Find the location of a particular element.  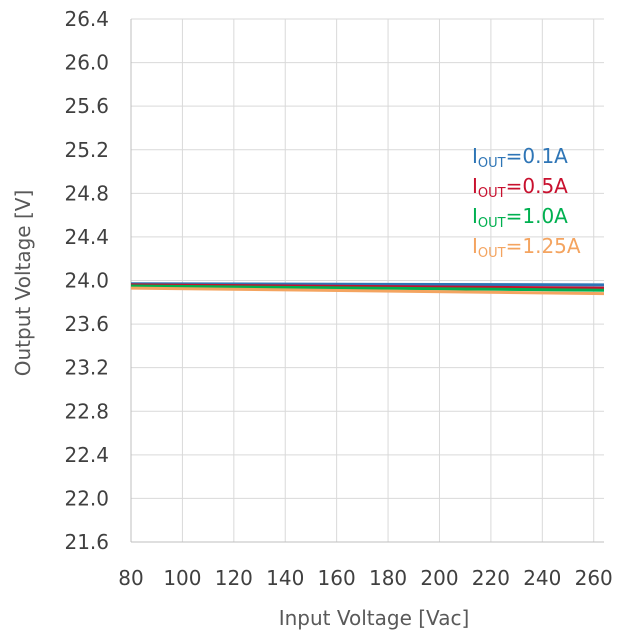

y-tick-label: 24.0 is located at coordinates (86, 281).